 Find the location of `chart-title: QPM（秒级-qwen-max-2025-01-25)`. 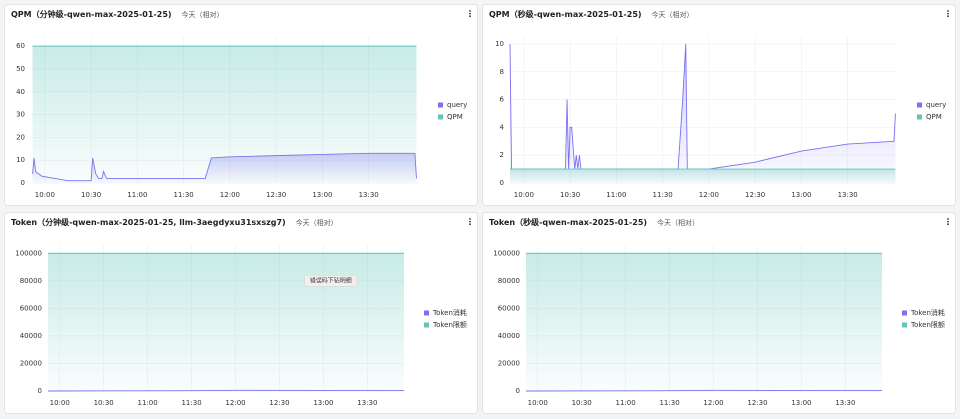

chart-title: QPM（秒级-qwen-max-2025-01-25) is located at coordinates (565, 14).